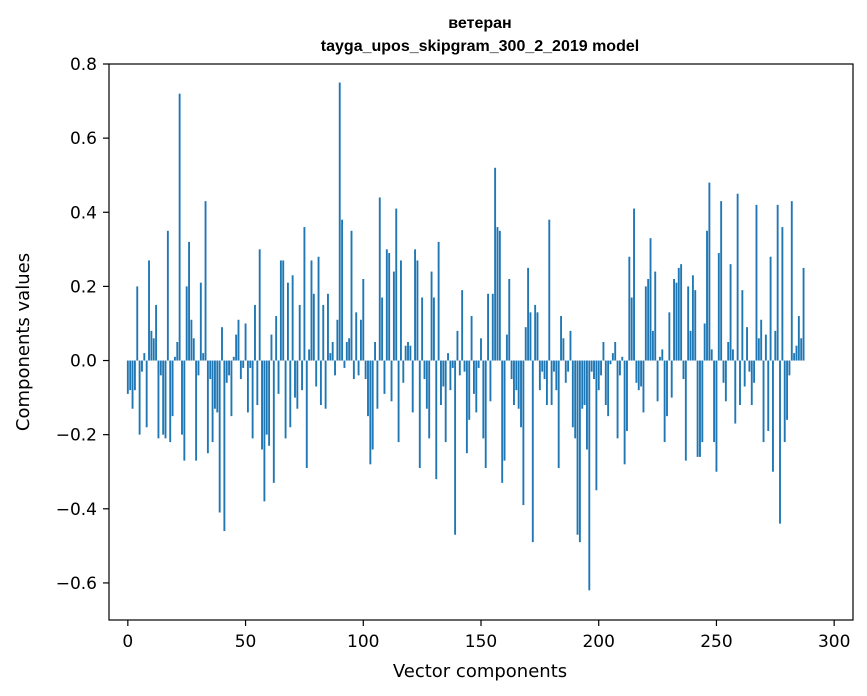 This screenshot has height=696, width=867. I want to click on x-axis-ticks: 0 50 100 150 200 250 300, so click(486, 636).